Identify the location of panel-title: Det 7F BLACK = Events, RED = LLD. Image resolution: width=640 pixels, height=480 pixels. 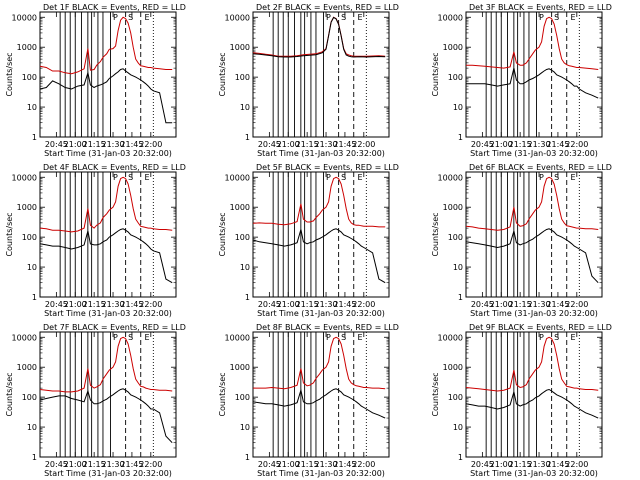
(114, 327).